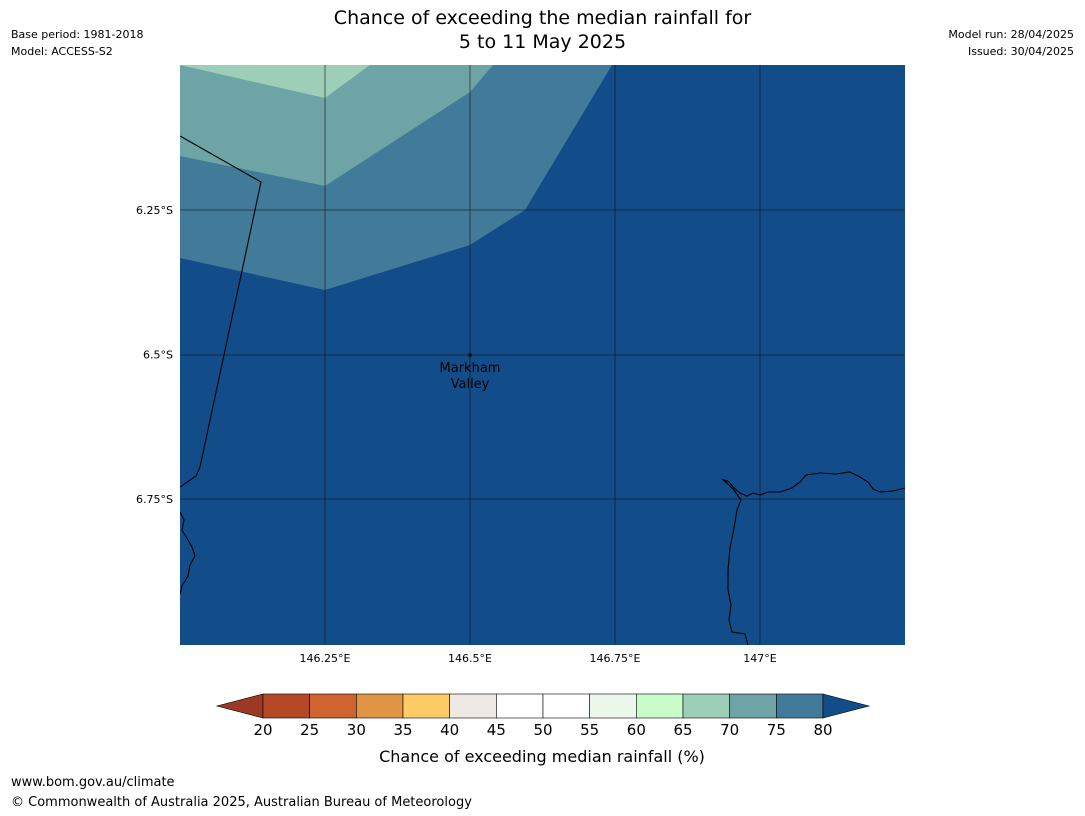 Image resolution: width=1085 pixels, height=816 pixels. I want to click on colorbar-tick-80: 80, so click(822, 730).